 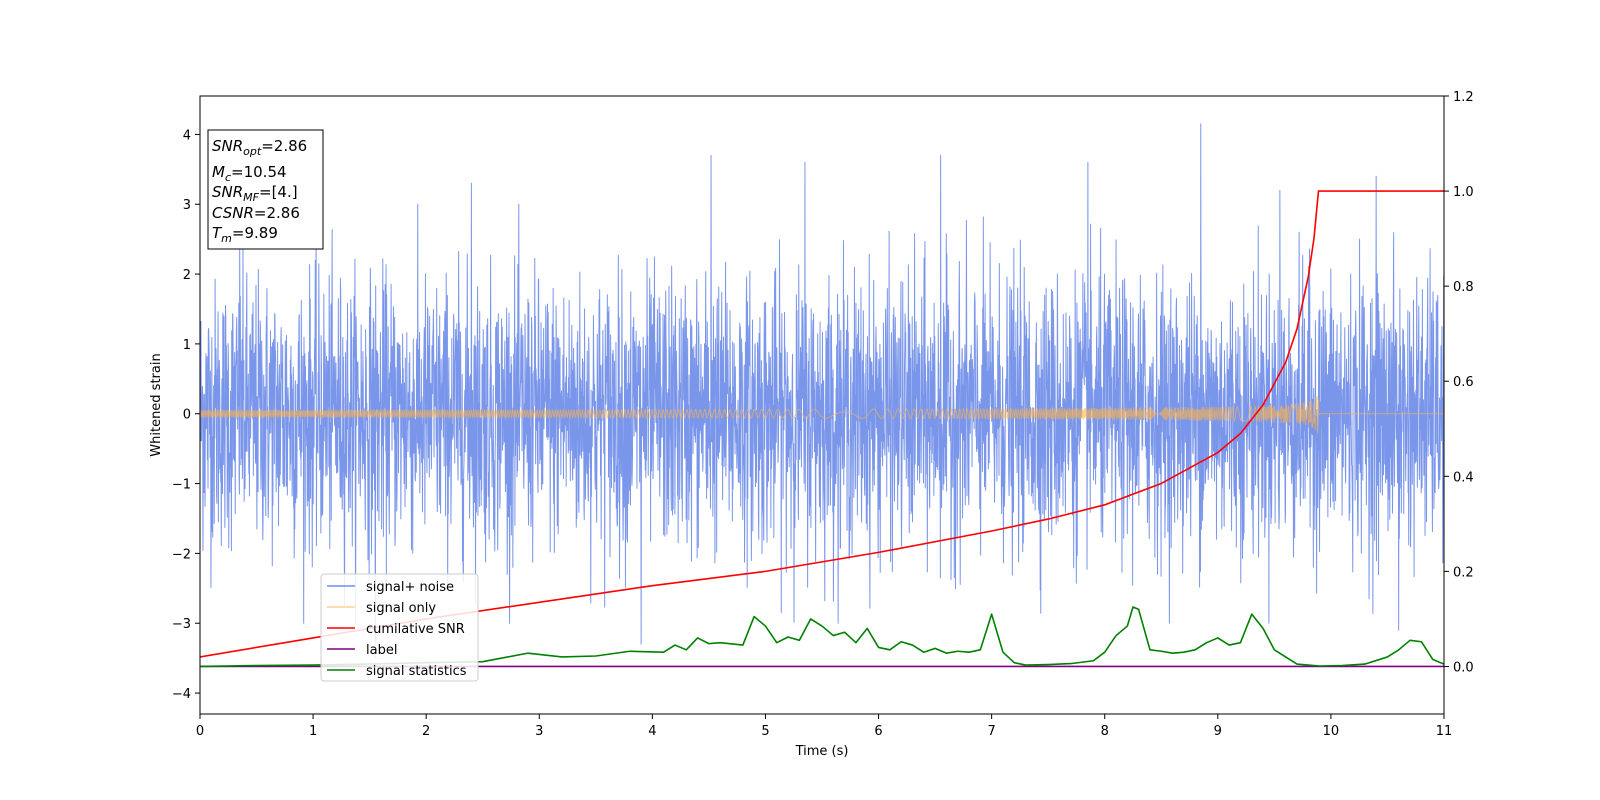 What do you see at coordinates (1463, 97) in the screenshot?
I see `y2-tick-label: 1.2` at bounding box center [1463, 97].